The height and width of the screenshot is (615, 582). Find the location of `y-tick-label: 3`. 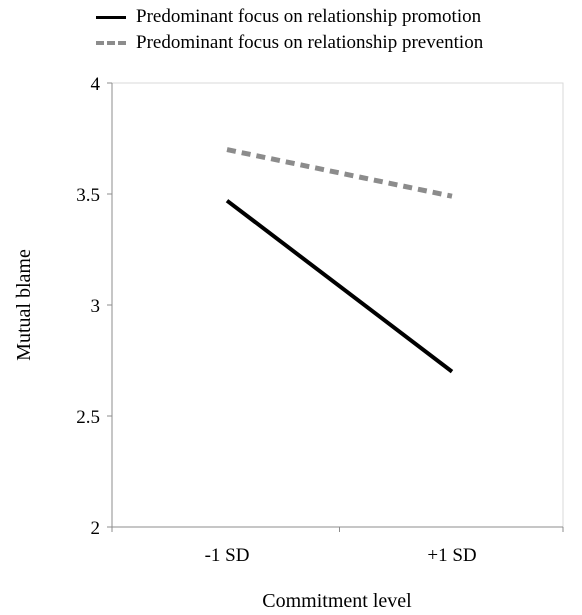

y-tick-label: 3 is located at coordinates (96, 306).